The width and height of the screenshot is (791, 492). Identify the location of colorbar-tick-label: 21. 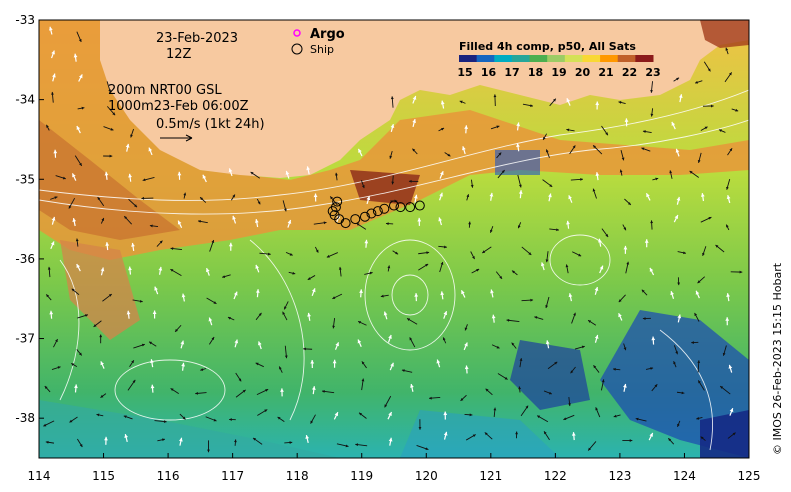
(605, 72).